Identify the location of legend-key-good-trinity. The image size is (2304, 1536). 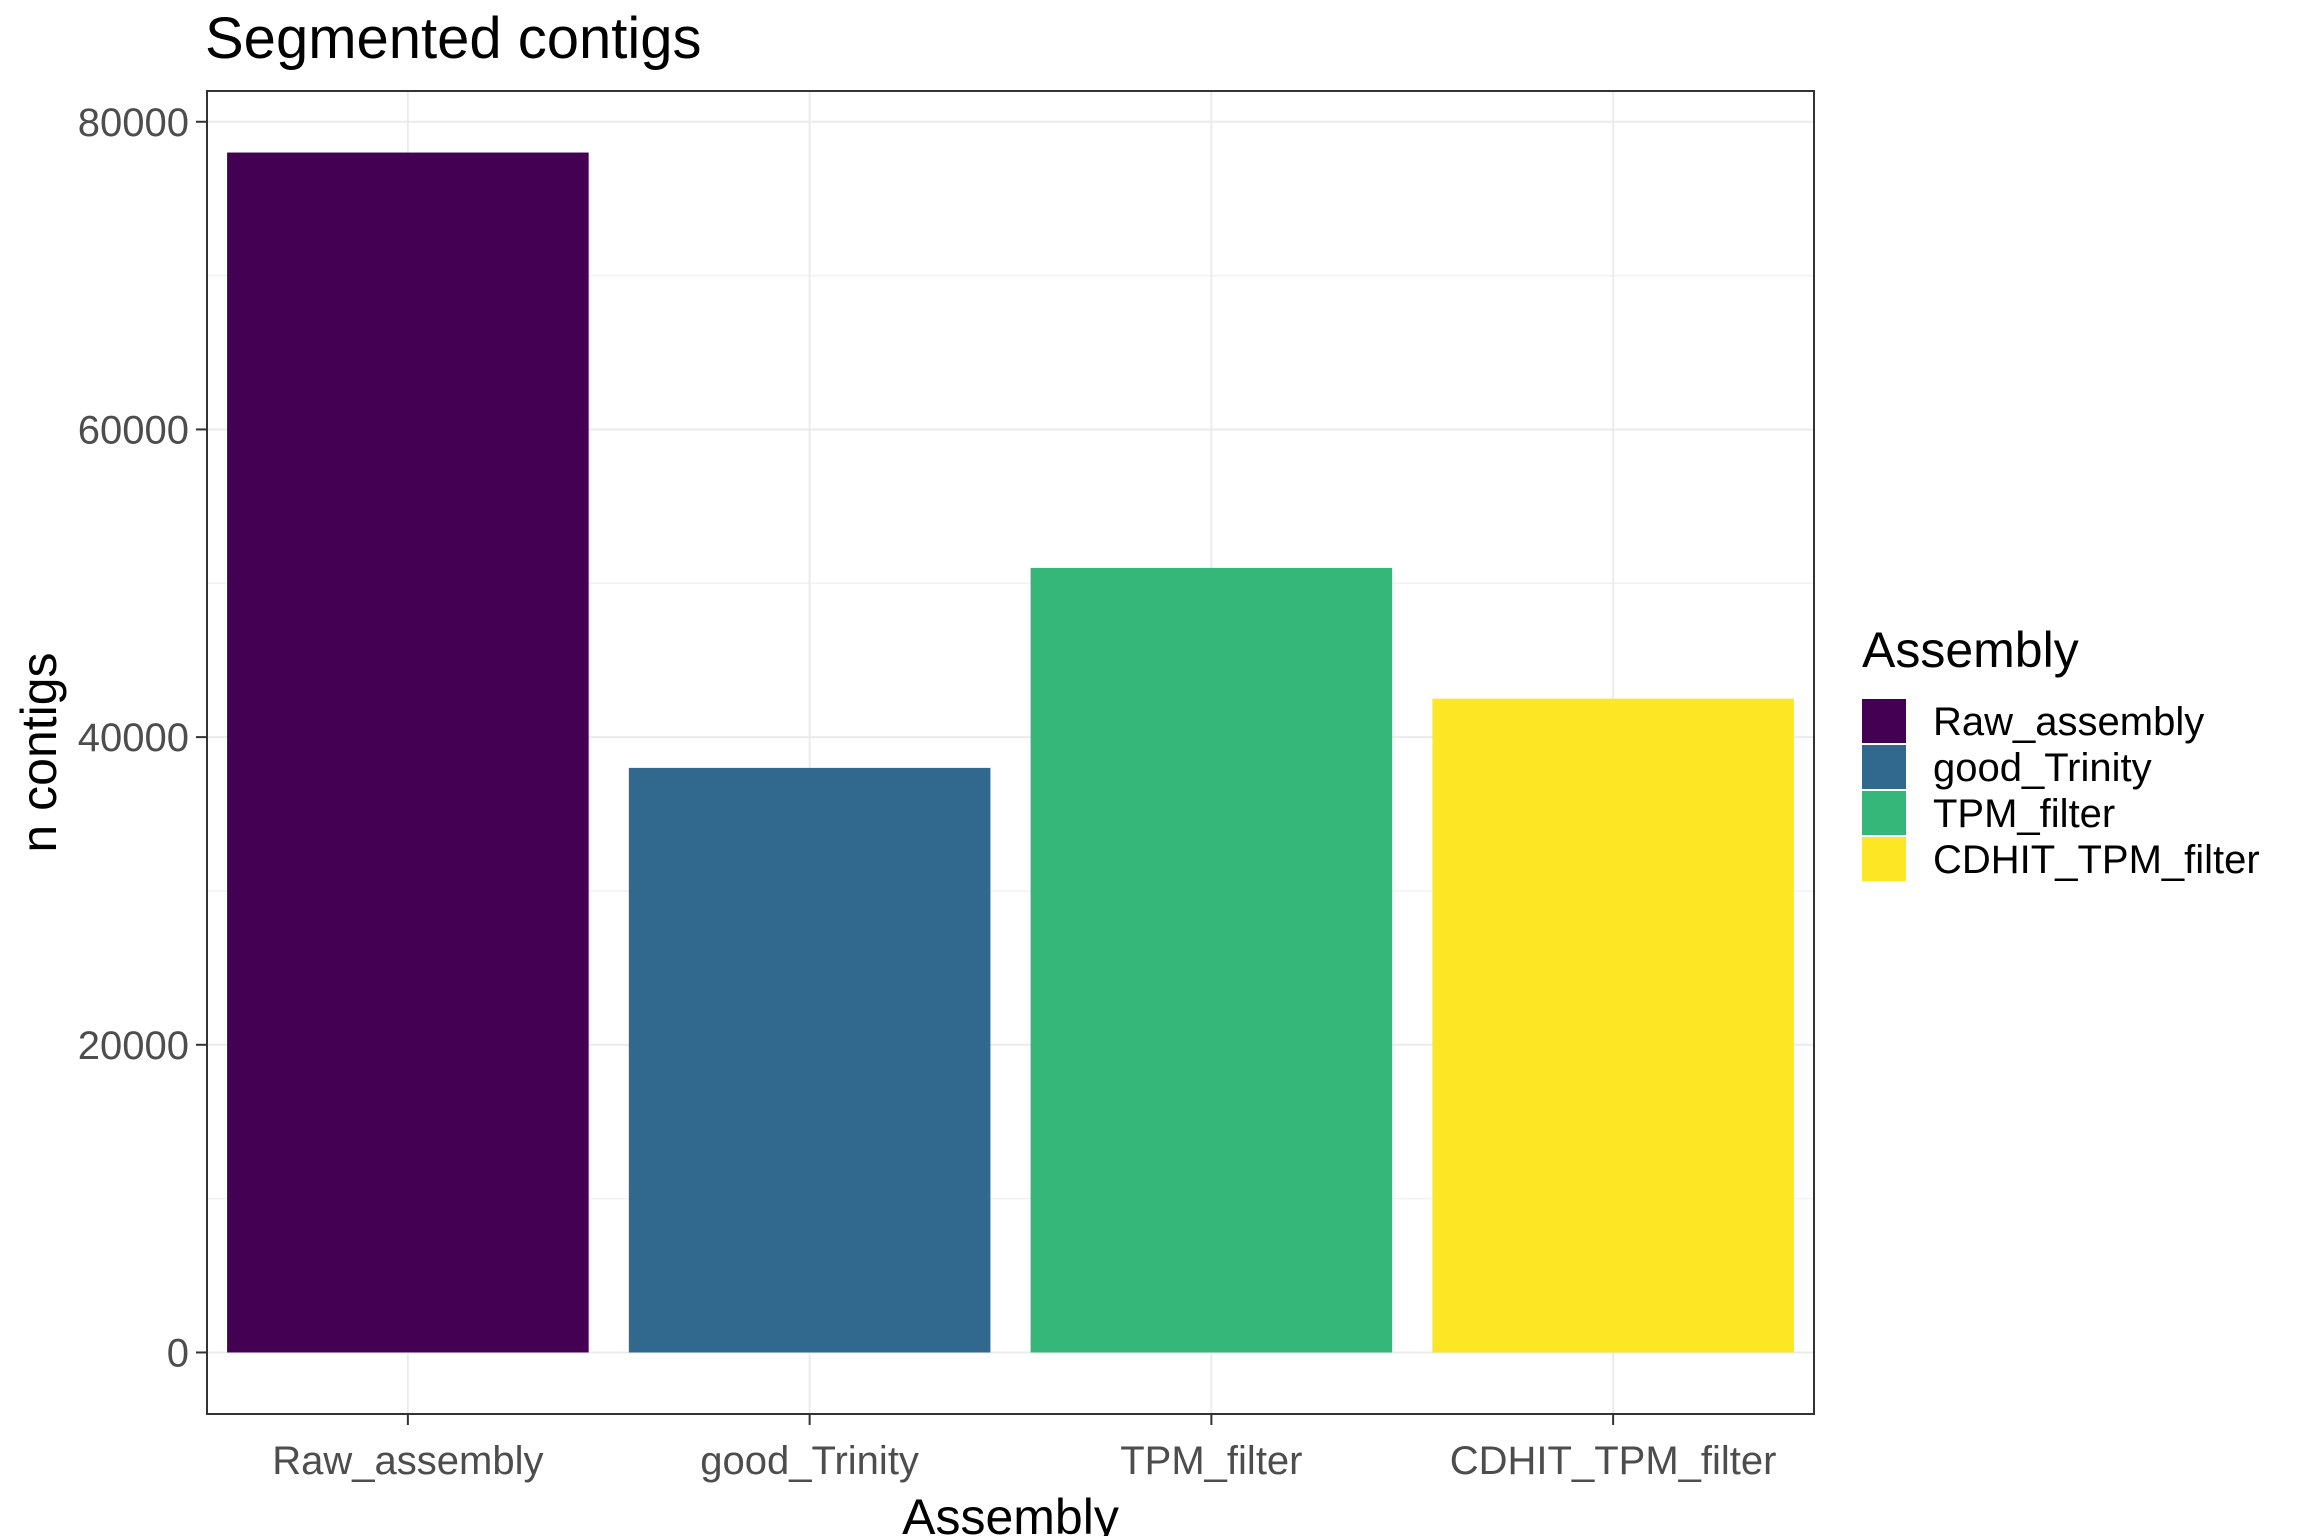
(1884, 767).